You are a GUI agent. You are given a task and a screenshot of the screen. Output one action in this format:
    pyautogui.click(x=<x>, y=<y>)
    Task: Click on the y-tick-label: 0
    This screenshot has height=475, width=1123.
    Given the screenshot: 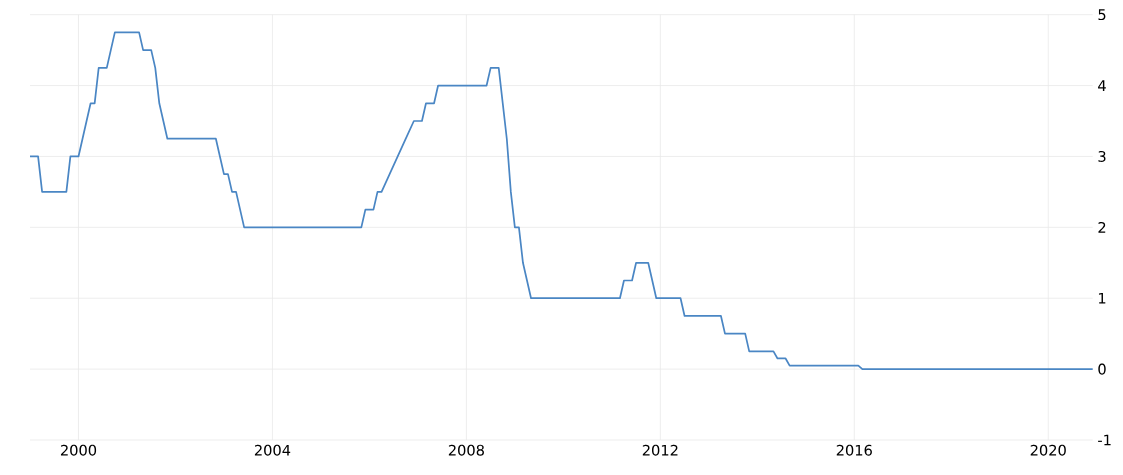 What is the action you would take?
    pyautogui.click(x=1102, y=369)
    